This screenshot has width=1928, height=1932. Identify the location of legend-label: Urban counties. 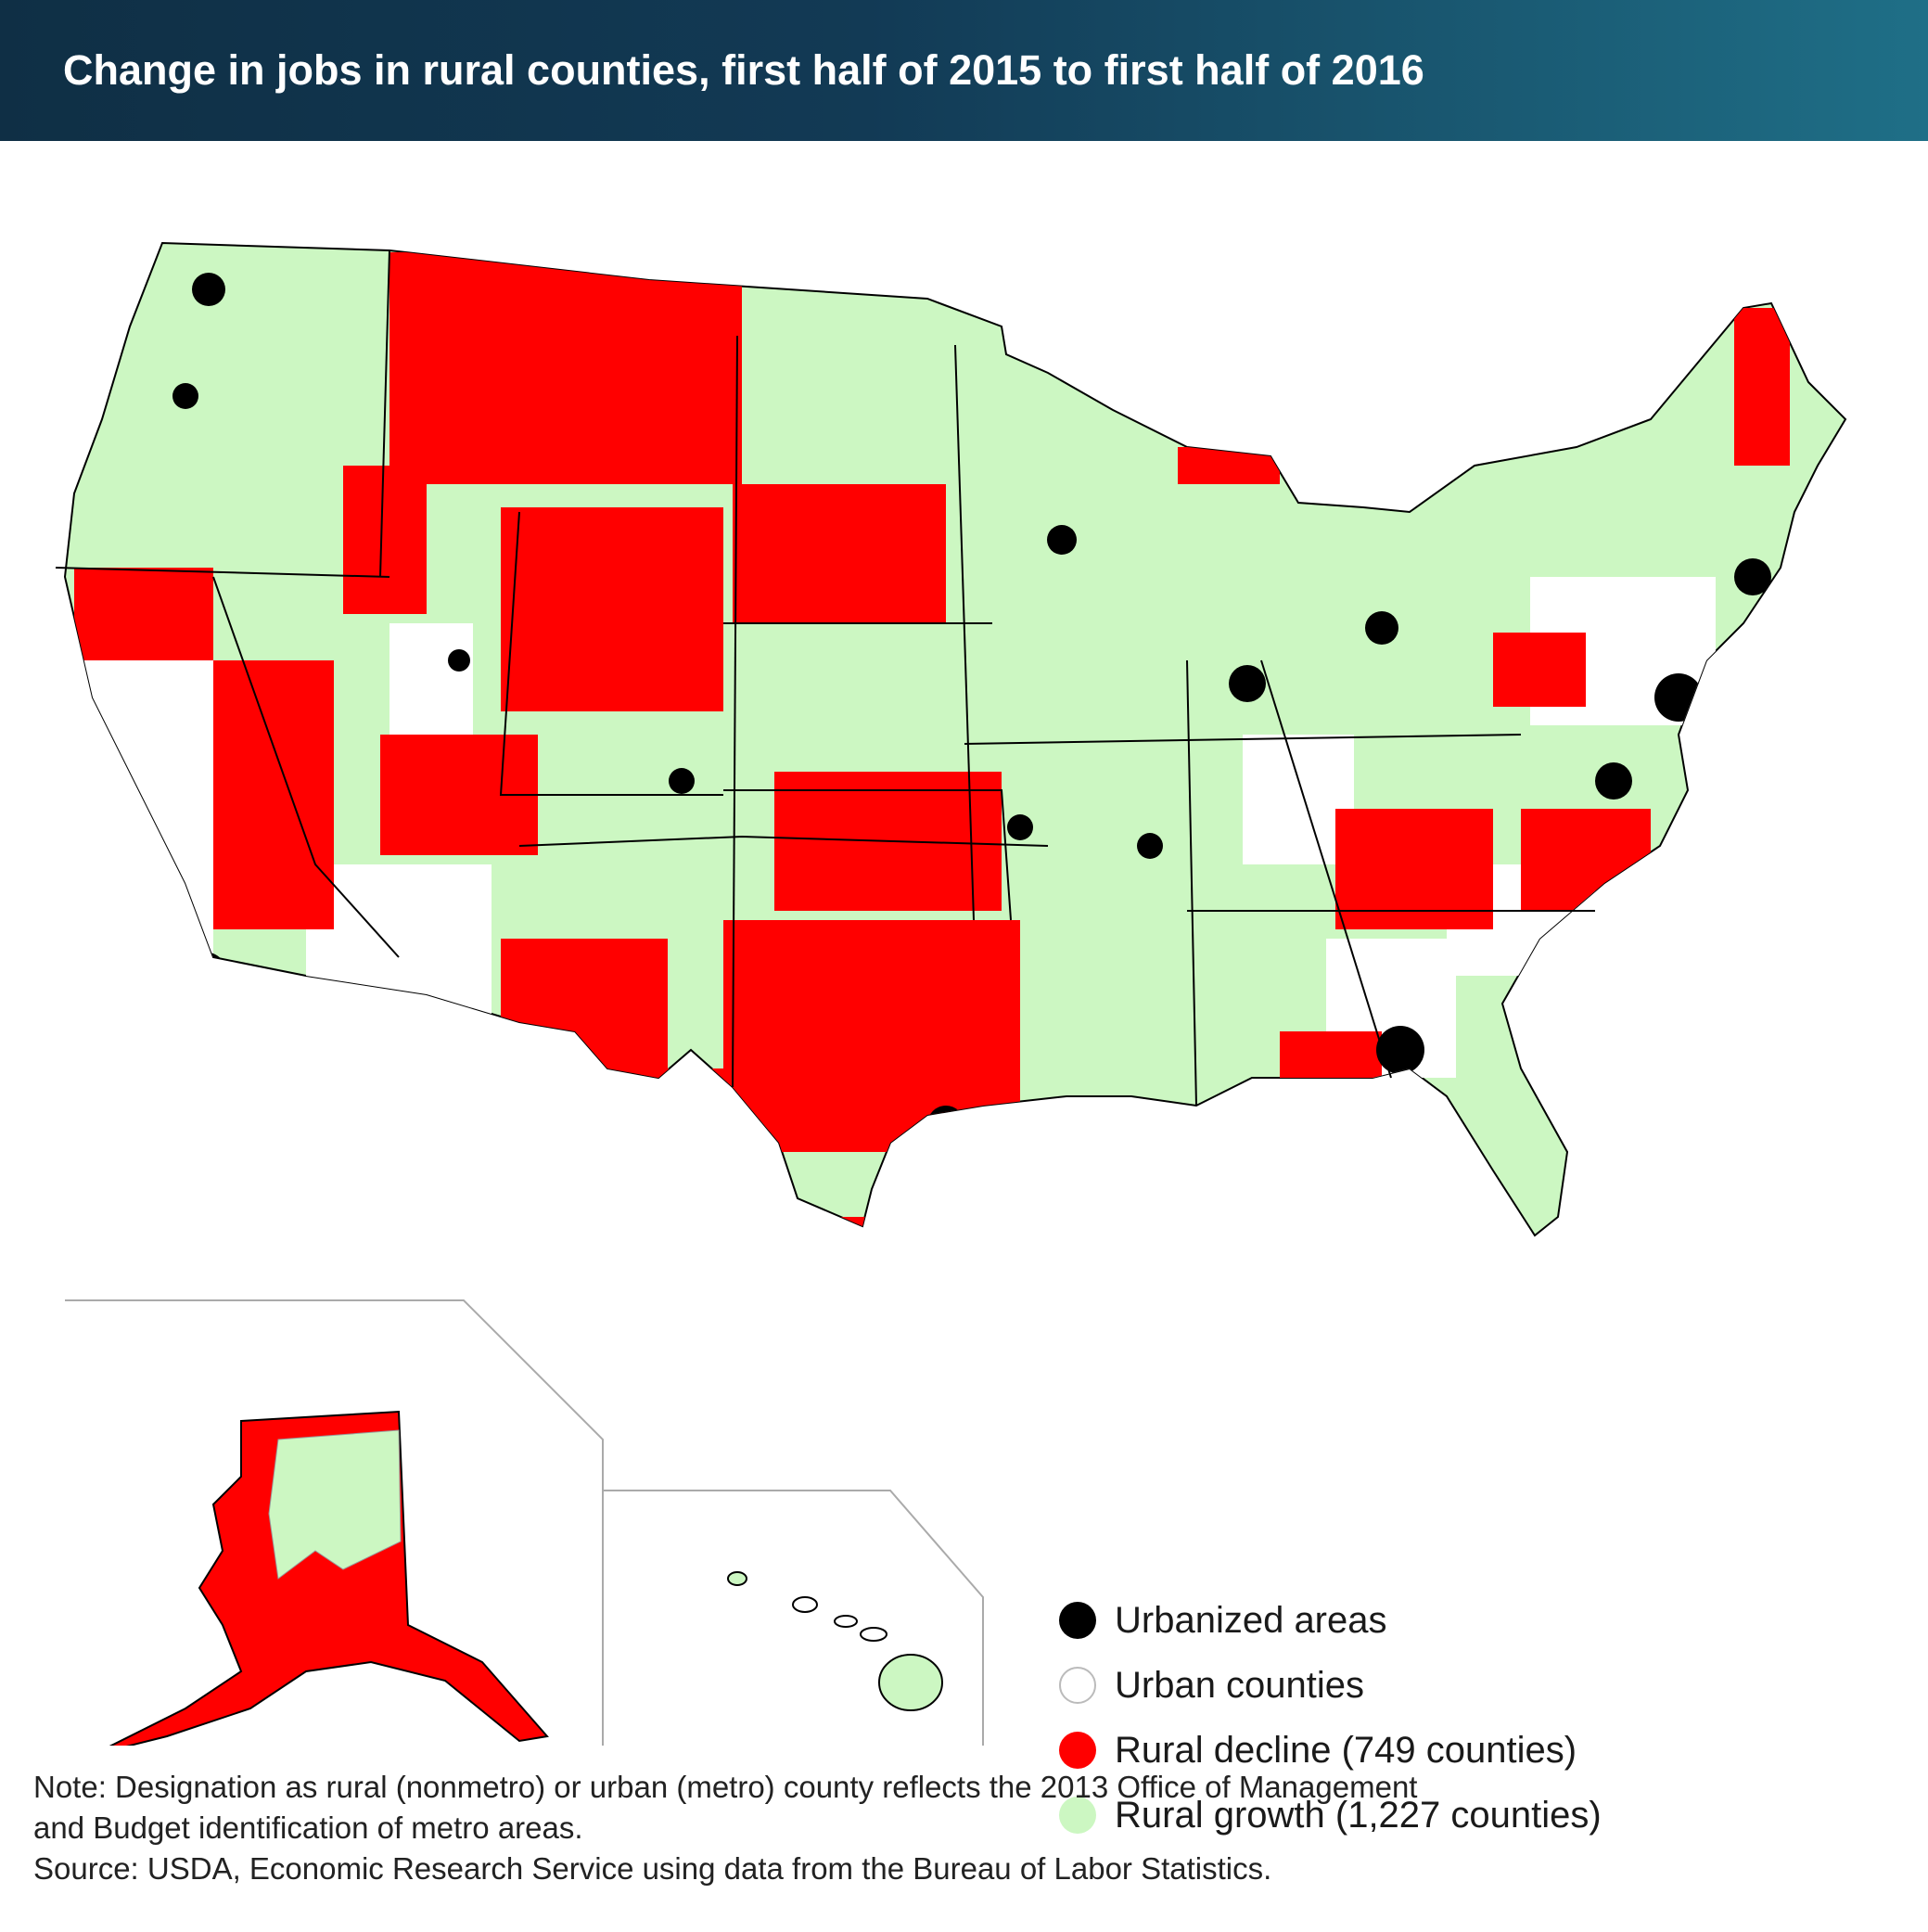
(1240, 1685).